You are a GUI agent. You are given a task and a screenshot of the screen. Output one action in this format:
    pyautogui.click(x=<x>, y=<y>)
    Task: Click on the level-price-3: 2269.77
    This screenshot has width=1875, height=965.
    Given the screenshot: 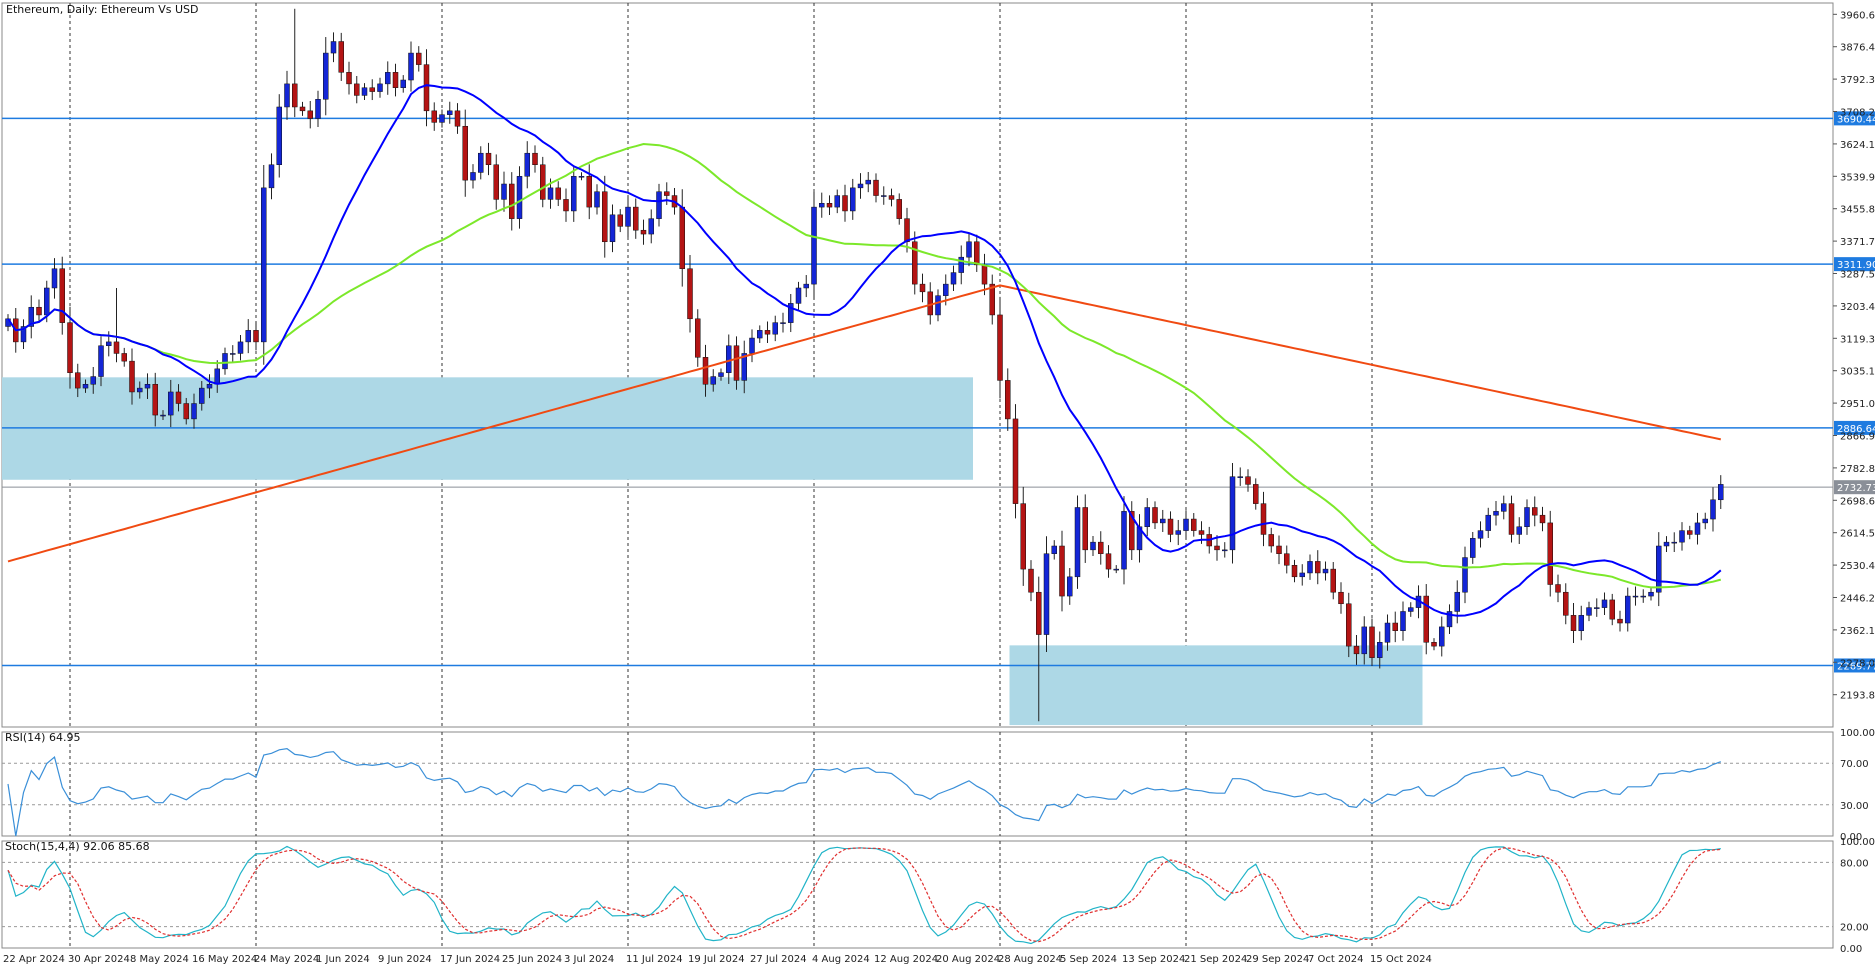 What is the action you would take?
    pyautogui.click(x=1856, y=666)
    